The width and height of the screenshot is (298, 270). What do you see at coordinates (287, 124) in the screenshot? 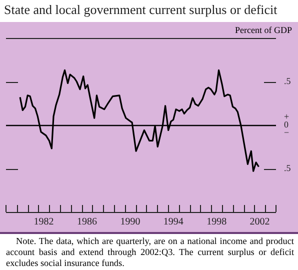
I see `y-tick-label: + 0 −` at bounding box center [287, 124].